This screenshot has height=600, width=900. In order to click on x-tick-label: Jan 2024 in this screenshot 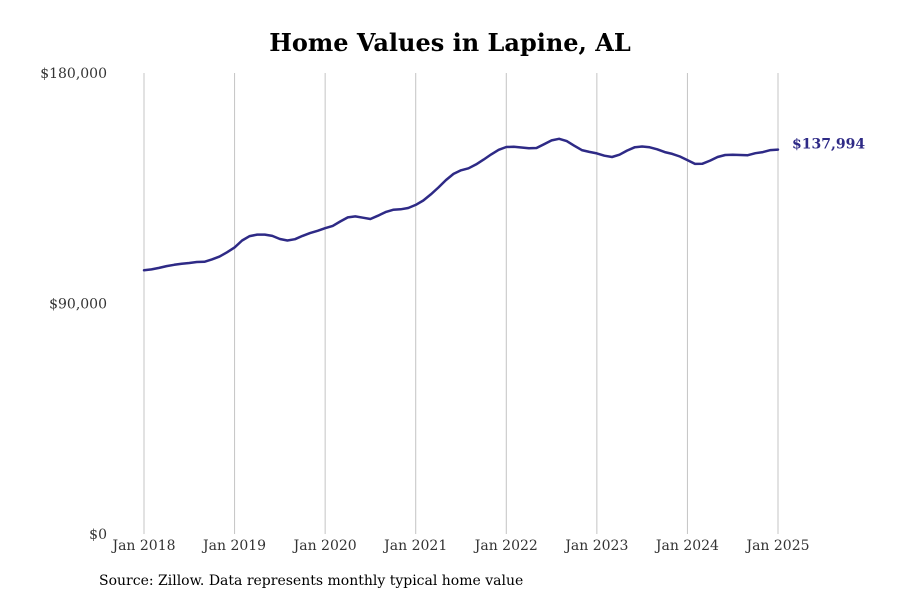, I will do `click(686, 546)`.